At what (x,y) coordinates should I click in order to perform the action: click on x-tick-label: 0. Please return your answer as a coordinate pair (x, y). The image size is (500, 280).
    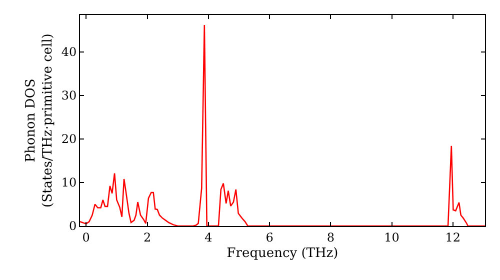
    Looking at the image, I should click on (86, 237).